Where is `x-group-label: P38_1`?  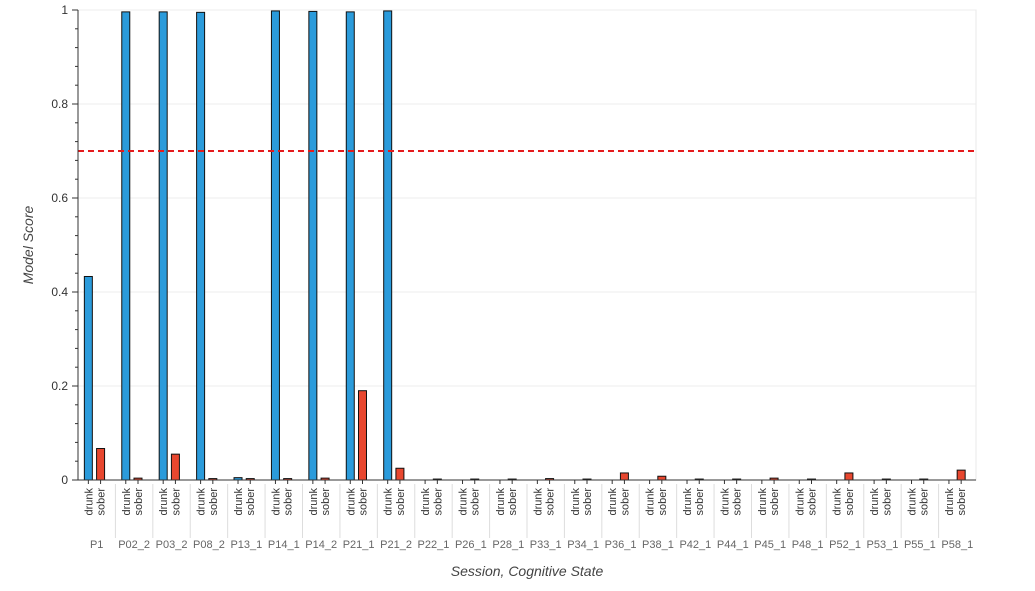 x-group-label: P38_1 is located at coordinates (658, 545).